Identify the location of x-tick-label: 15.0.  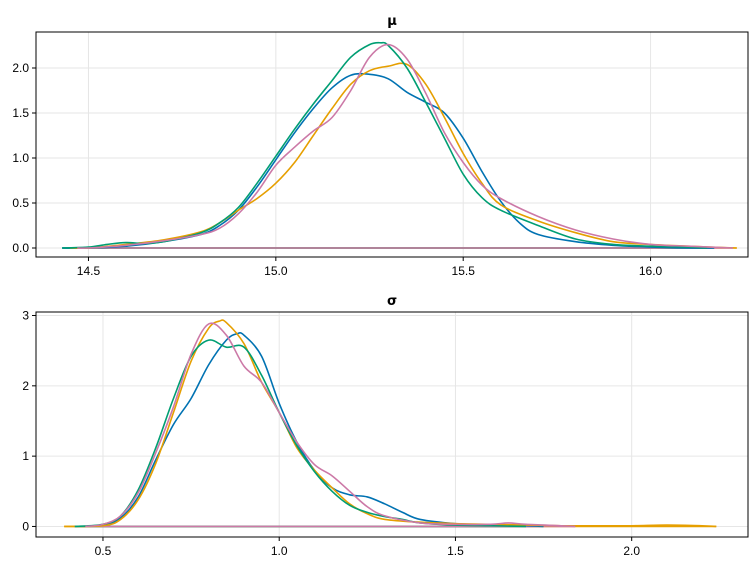
(276, 271).